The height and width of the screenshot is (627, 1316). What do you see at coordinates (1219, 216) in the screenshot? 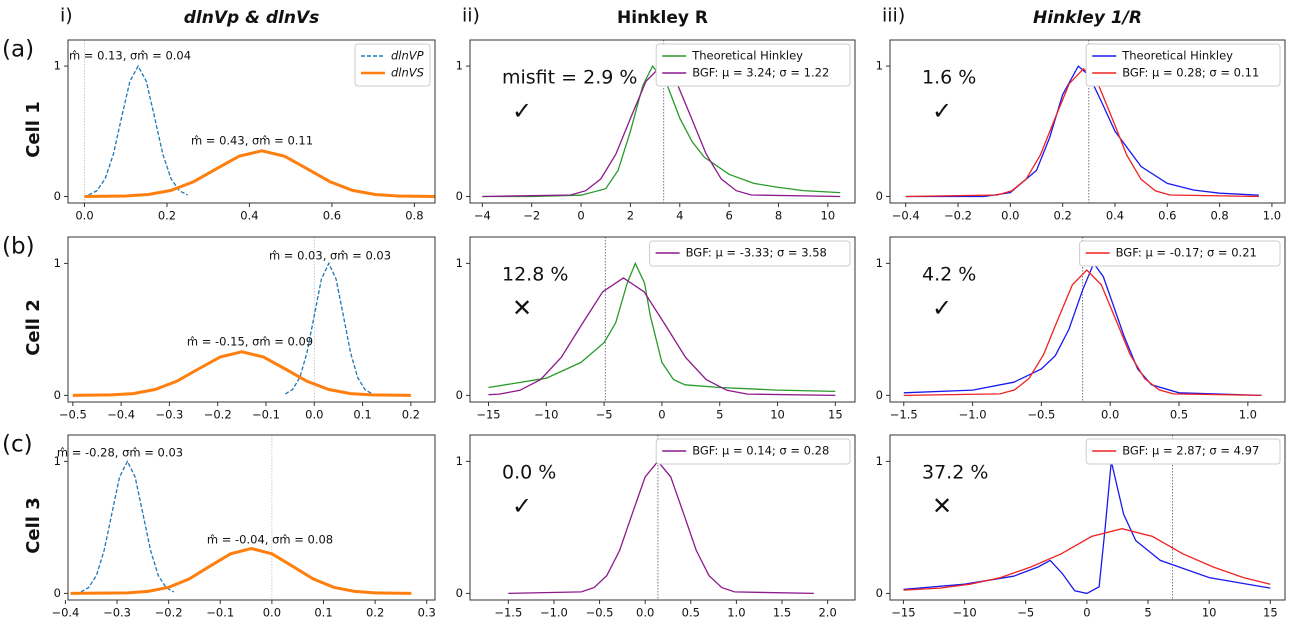
I see `x-tick-label: 0.8` at bounding box center [1219, 216].